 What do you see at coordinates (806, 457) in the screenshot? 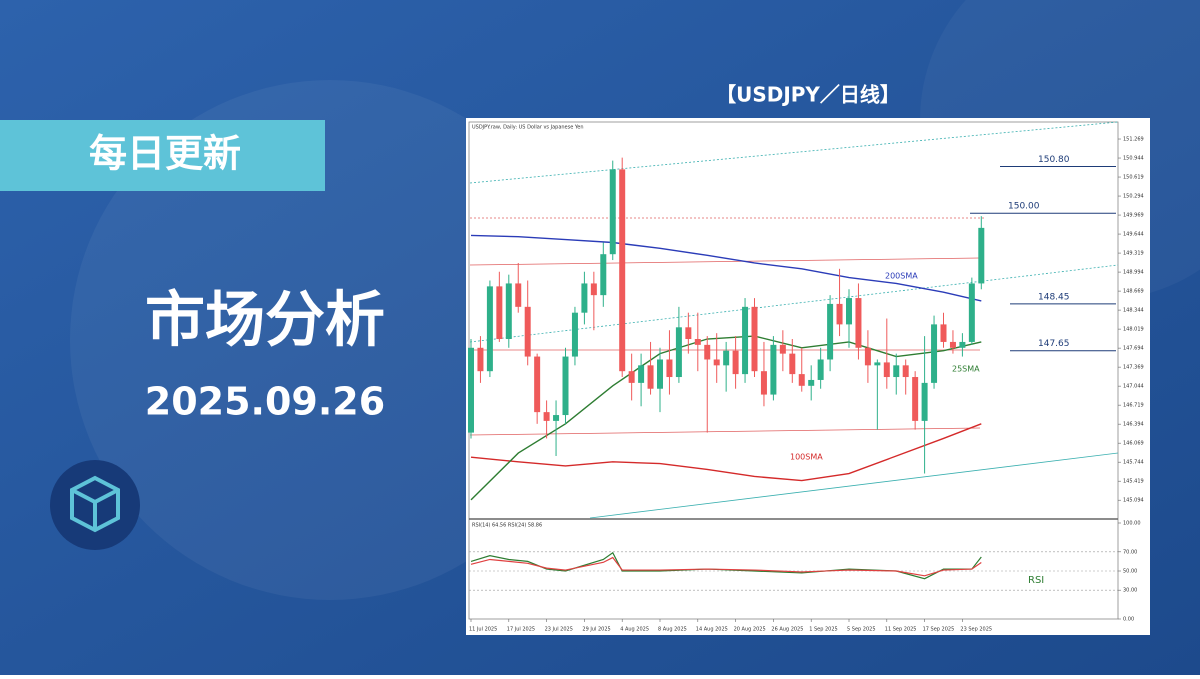
I see `sma-label: 100SMA` at bounding box center [806, 457].